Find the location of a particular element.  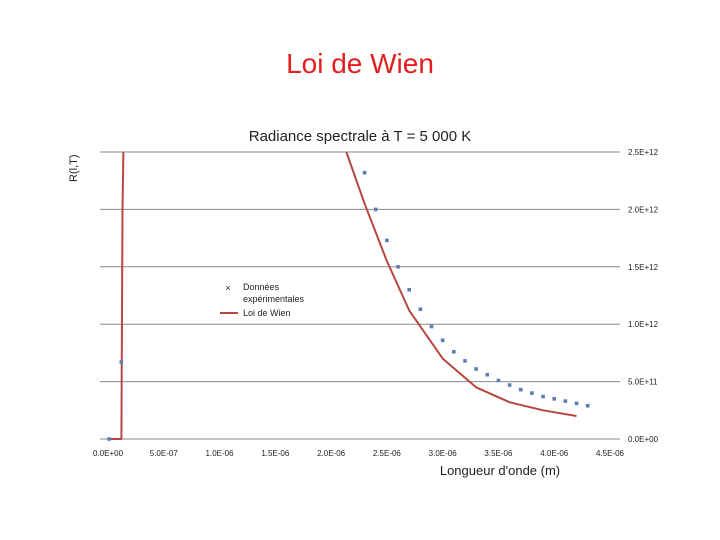

x-tick-label: 4.0E-06 is located at coordinates (554, 453).